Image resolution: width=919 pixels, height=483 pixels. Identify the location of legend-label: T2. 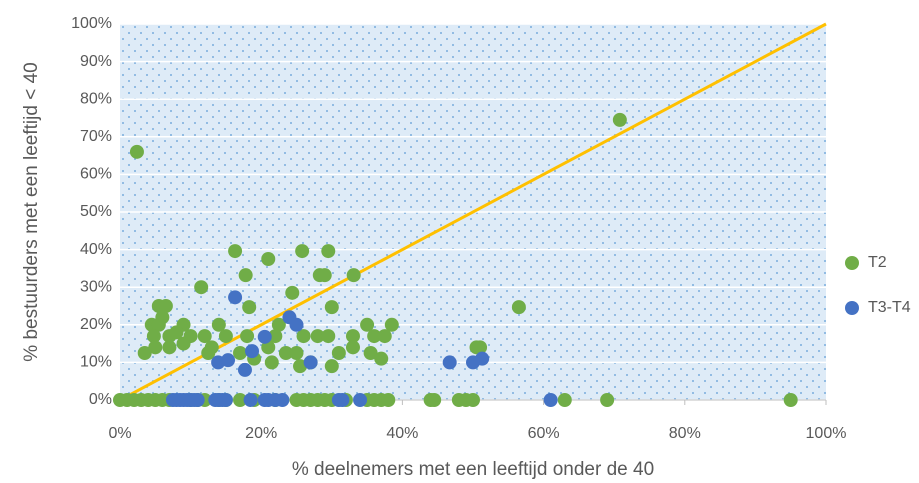
(877, 262).